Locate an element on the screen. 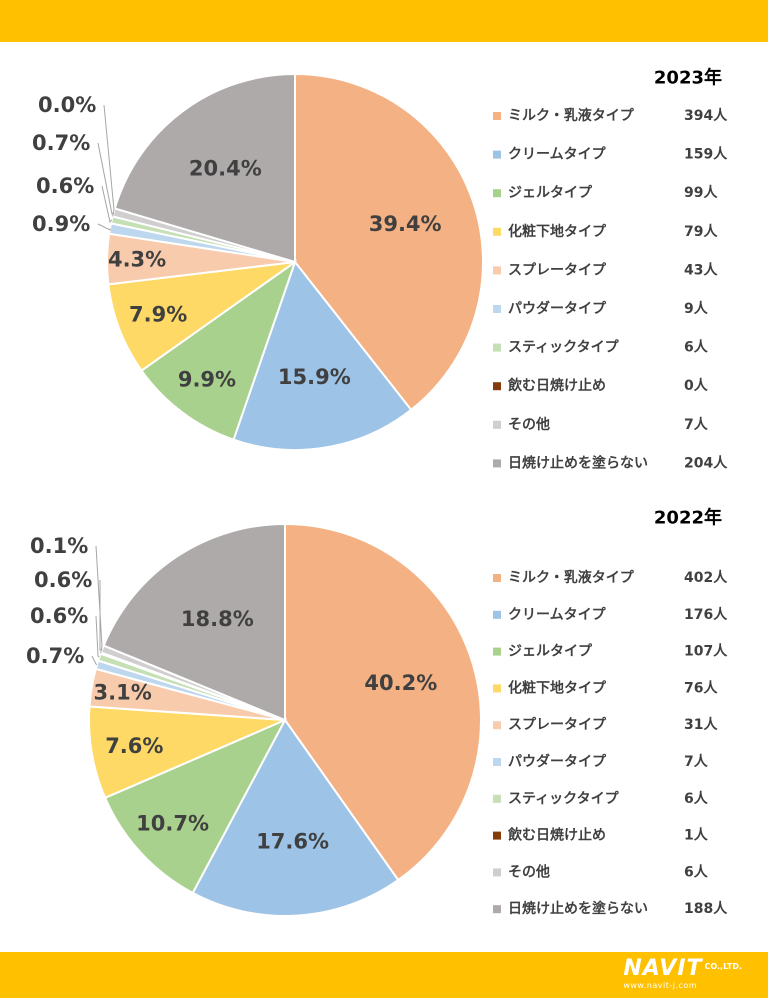  percent-label-2022-2: 10.7% is located at coordinates (172, 824).